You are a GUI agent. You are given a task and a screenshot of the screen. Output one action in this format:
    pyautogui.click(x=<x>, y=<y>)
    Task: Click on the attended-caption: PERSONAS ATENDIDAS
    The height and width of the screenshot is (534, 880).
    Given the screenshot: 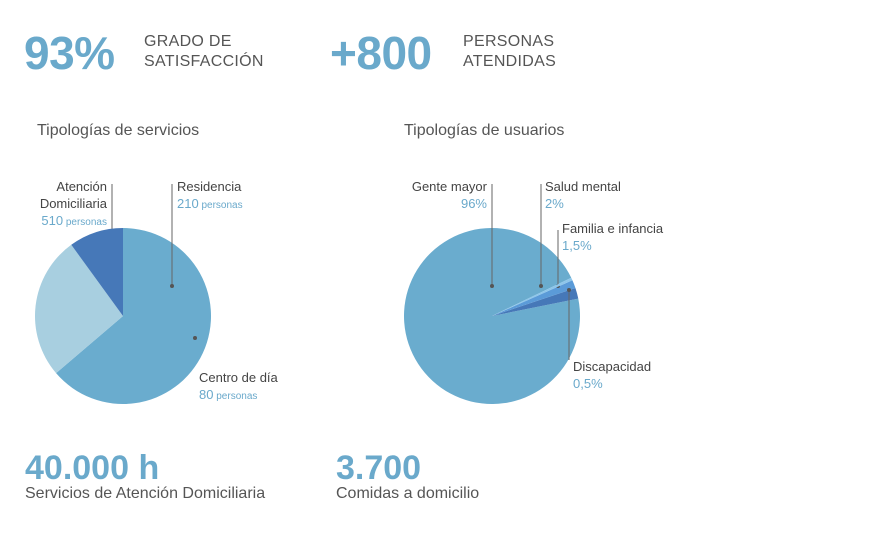 What is the action you would take?
    pyautogui.click(x=510, y=51)
    